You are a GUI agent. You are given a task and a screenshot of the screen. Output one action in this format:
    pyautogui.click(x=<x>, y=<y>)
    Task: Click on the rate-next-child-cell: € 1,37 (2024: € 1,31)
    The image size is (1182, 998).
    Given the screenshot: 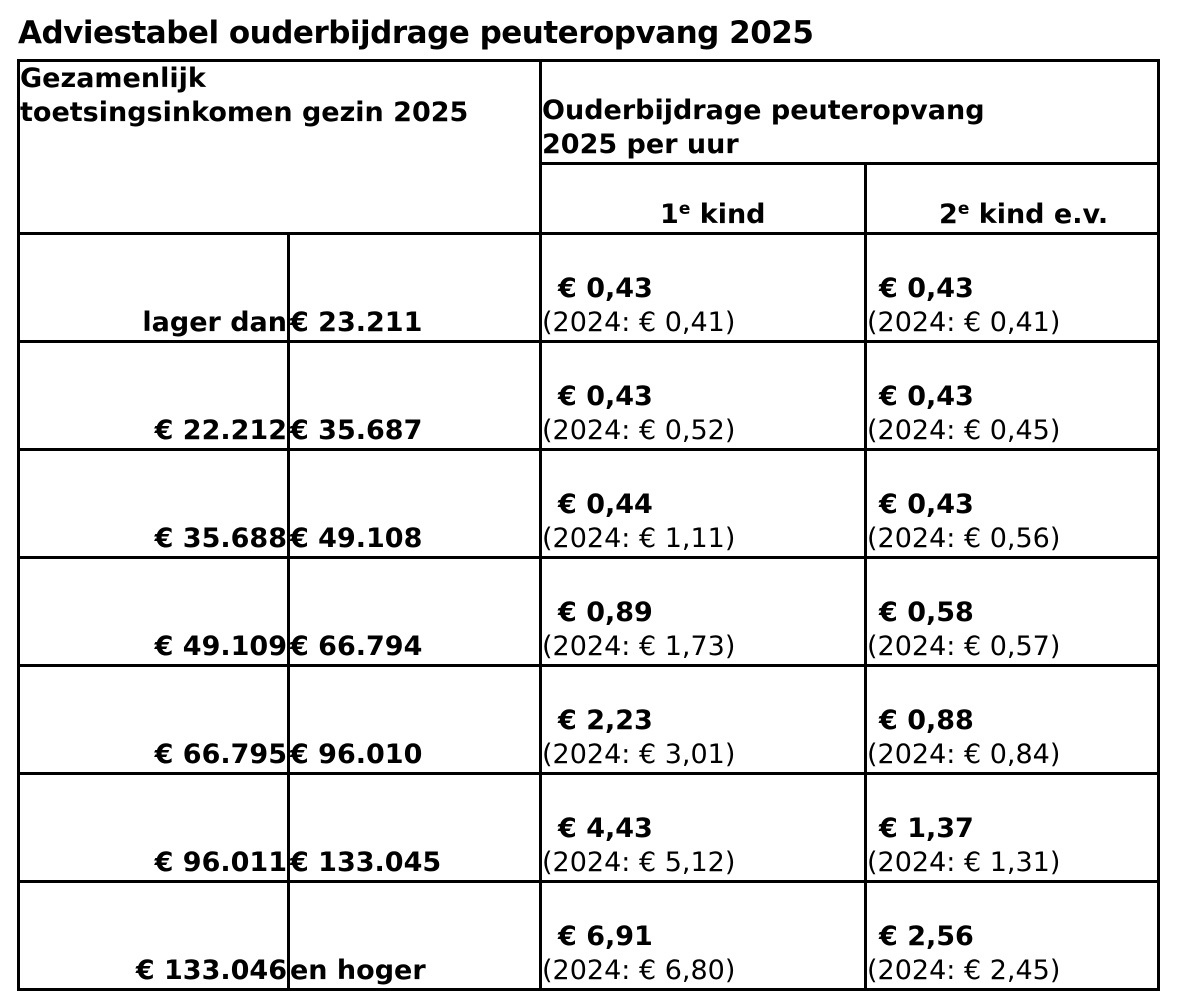 What is the action you would take?
    pyautogui.click(x=1012, y=827)
    